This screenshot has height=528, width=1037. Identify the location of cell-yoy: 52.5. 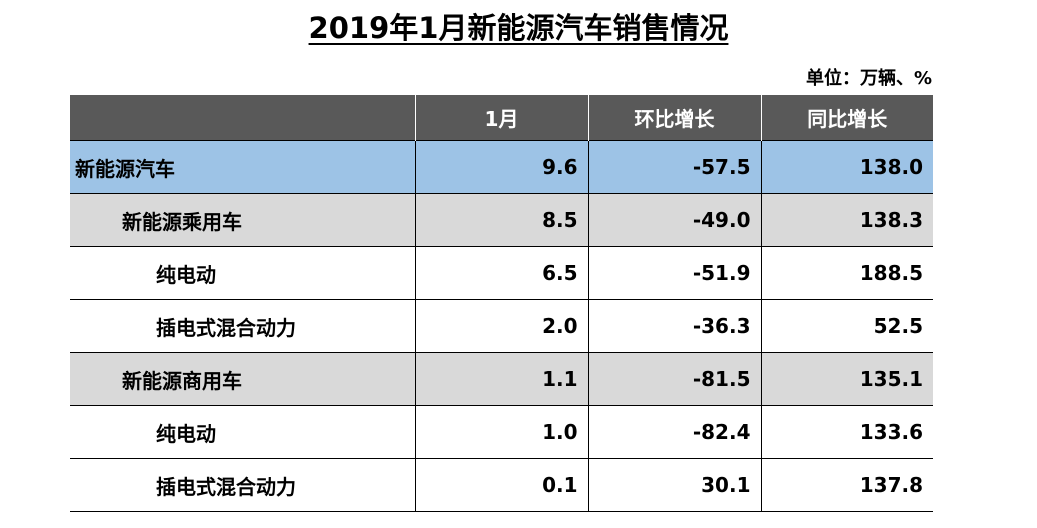
(846, 326).